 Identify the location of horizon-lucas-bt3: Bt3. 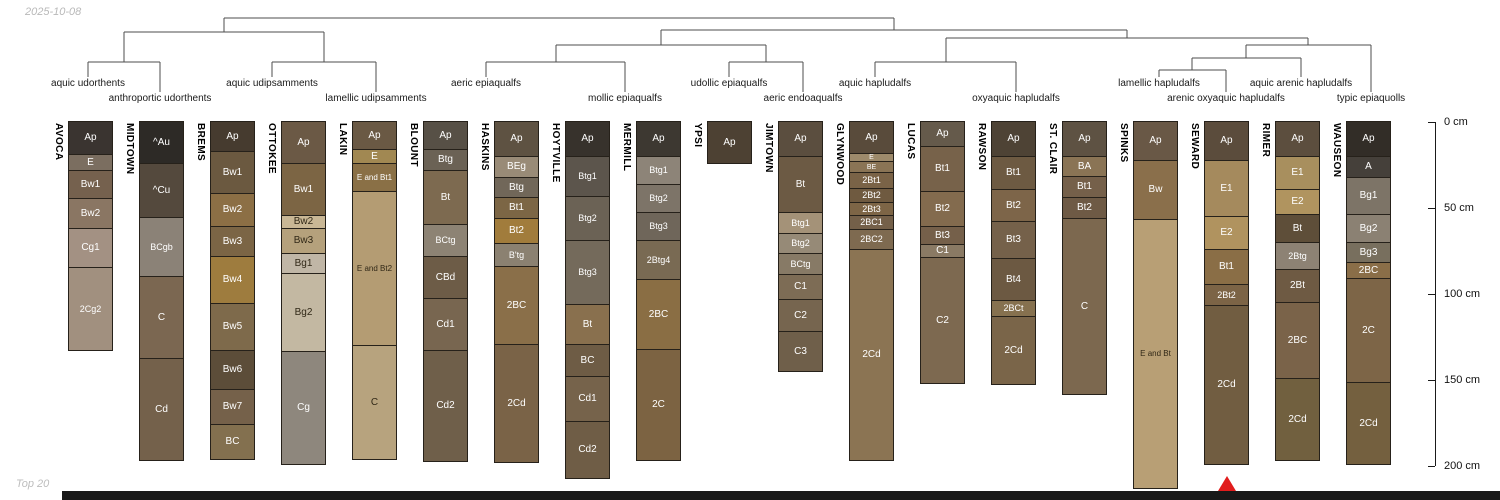
(942, 235).